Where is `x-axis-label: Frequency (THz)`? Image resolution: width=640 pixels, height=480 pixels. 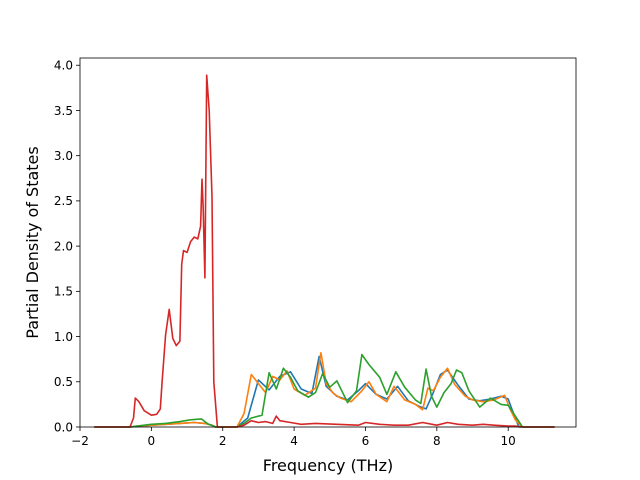
x-axis-label: Frequency (THz) is located at coordinates (328, 465).